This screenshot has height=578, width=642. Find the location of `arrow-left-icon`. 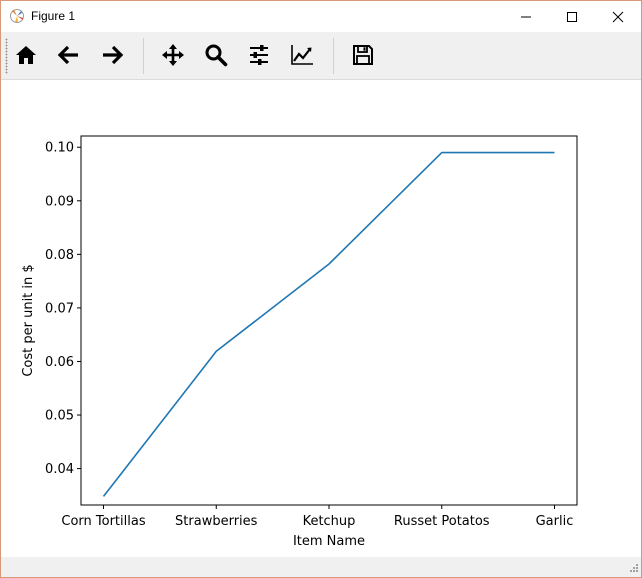

arrow-left-icon is located at coordinates (67, 55).